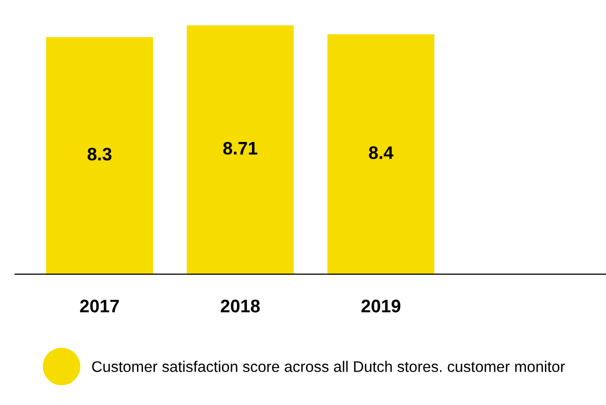 The image size is (606, 405). What do you see at coordinates (100, 154) in the screenshot?
I see `data-label: 8.3` at bounding box center [100, 154].